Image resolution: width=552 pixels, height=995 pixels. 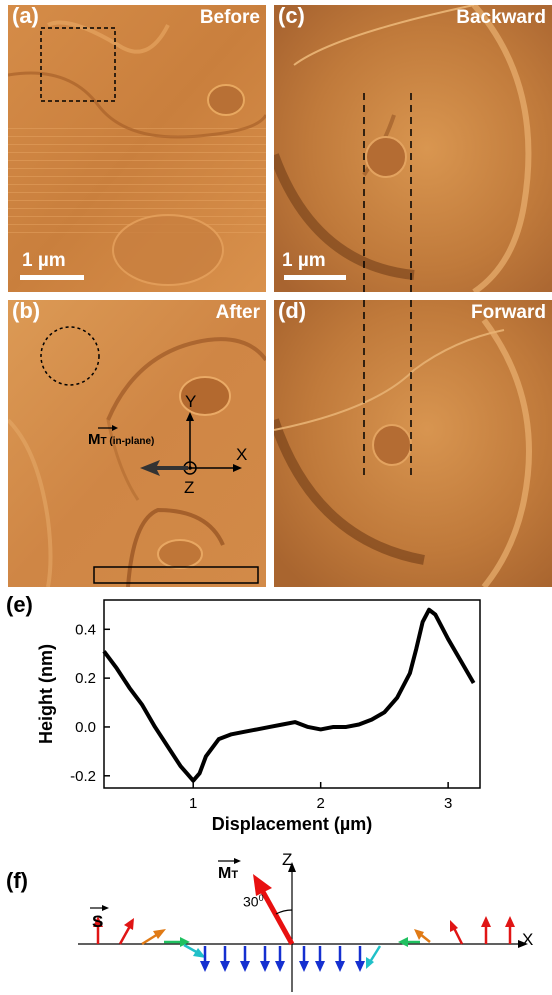 What do you see at coordinates (127, 441) in the screenshot?
I see `vector-m-sub: T (in-plane)` at bounding box center [127, 441].